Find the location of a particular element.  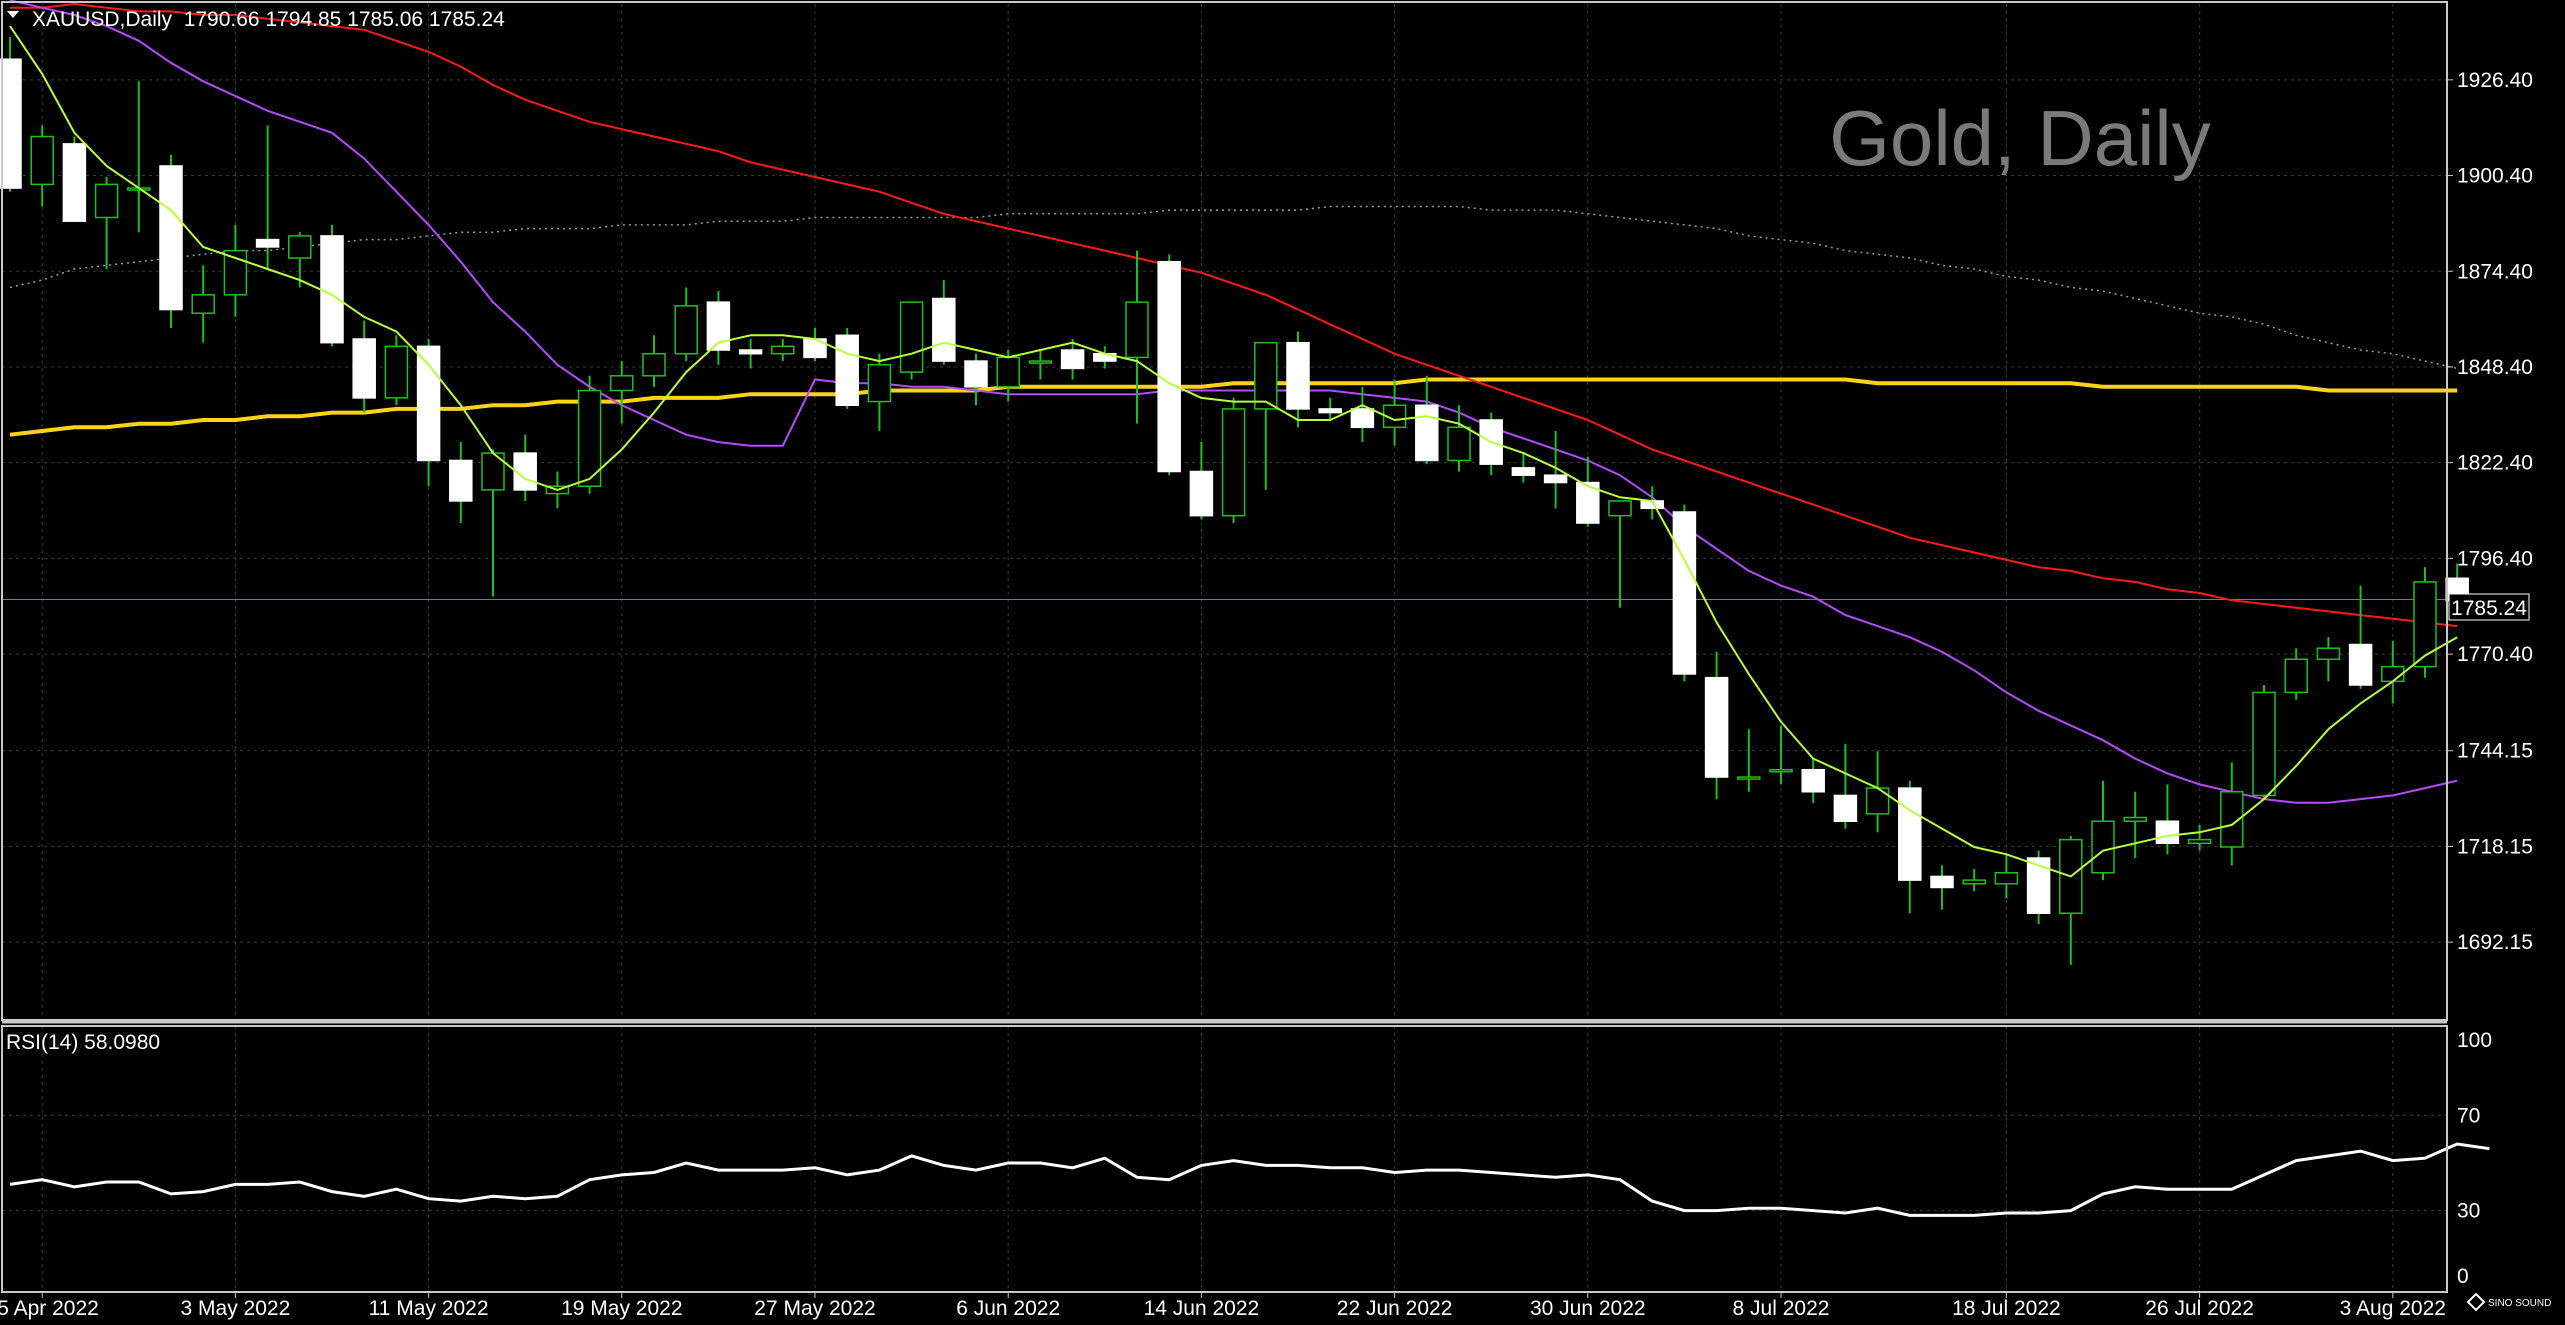

brand-logo-icon is located at coordinates (2476, 1302).